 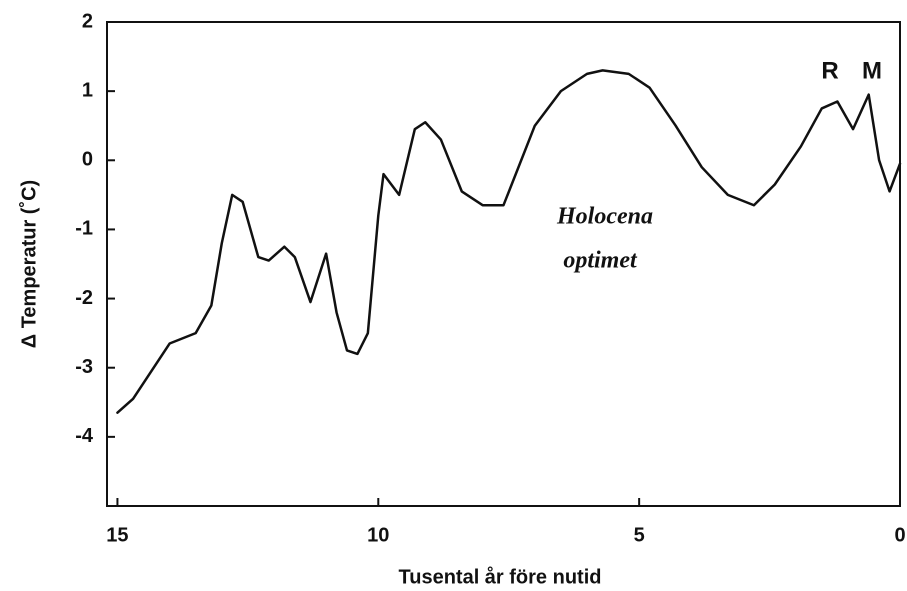 What do you see at coordinates (604, 217) in the screenshot?
I see `annotation: Holocena` at bounding box center [604, 217].